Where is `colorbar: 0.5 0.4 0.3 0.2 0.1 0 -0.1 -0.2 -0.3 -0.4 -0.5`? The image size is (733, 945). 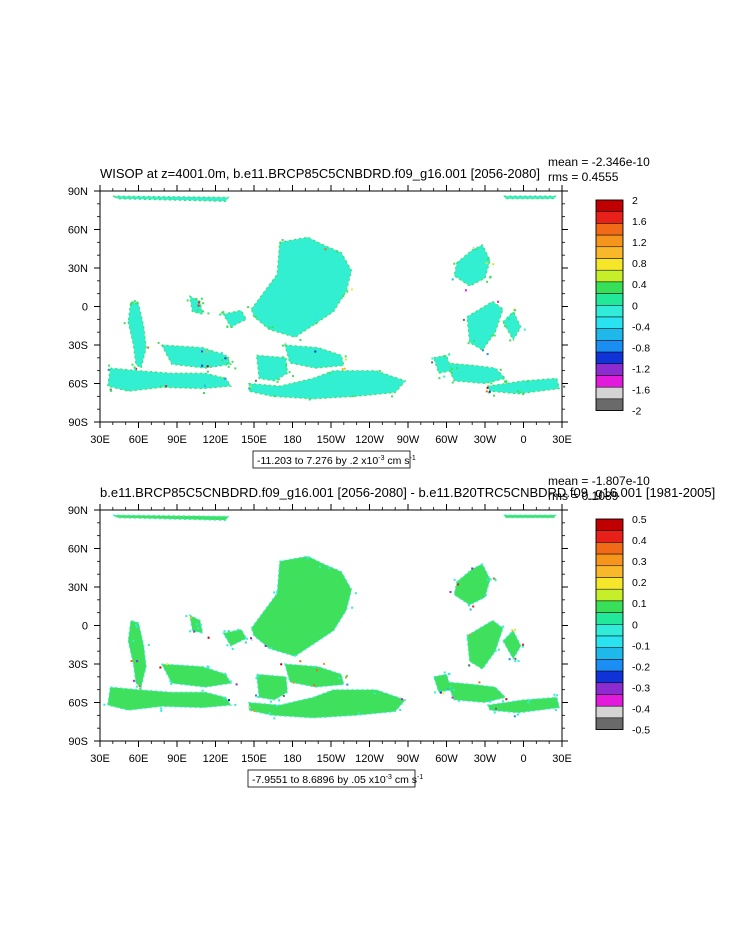
colorbar: 0.5 0.4 0.3 0.2 0.1 0 -0.1 -0.2 -0.3 -0.4 -0.5 is located at coordinates (622, 625).